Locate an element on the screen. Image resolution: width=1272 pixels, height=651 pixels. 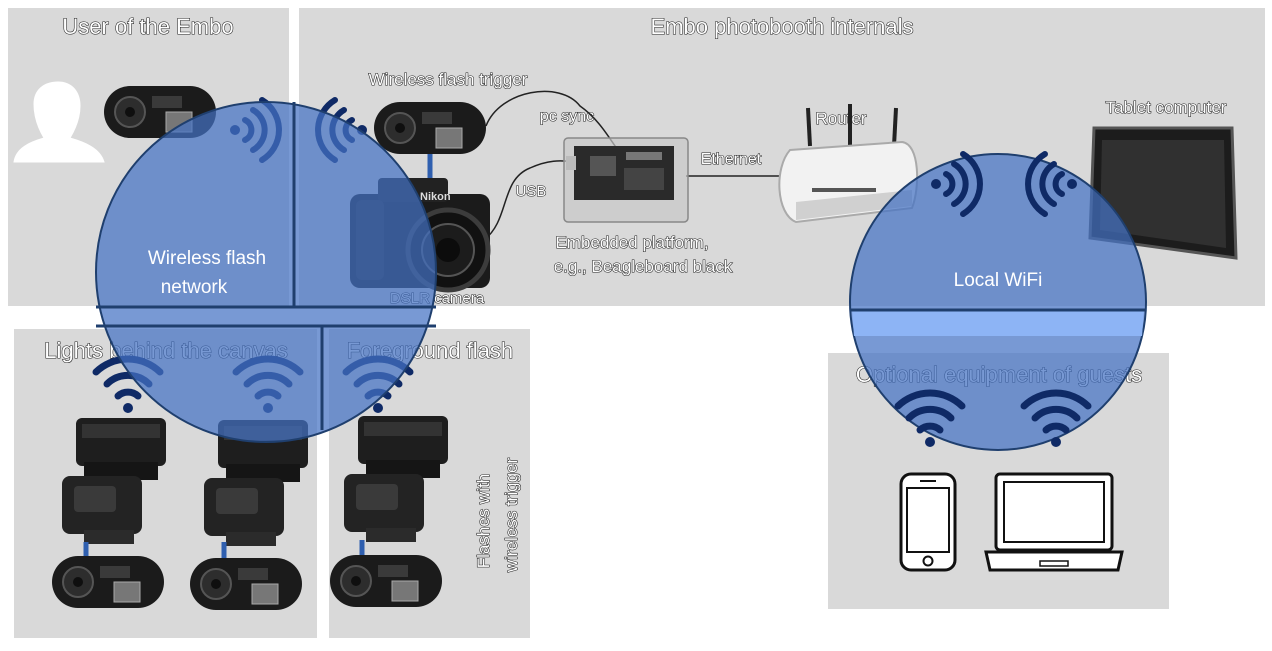
internals-panel-title: Embo photobooth internals is located at coordinates (782, 26).